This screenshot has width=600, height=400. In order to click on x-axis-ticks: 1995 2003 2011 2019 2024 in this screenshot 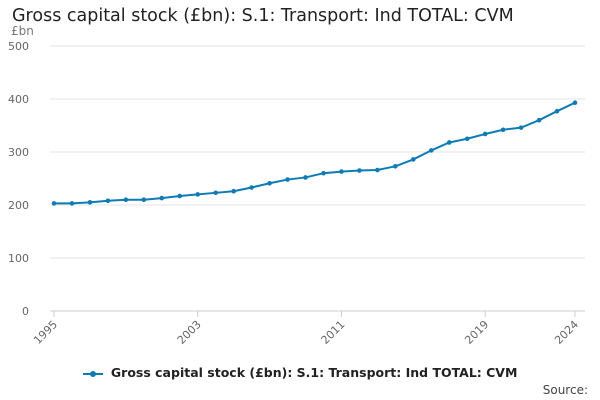, I will do `click(306, 329)`.